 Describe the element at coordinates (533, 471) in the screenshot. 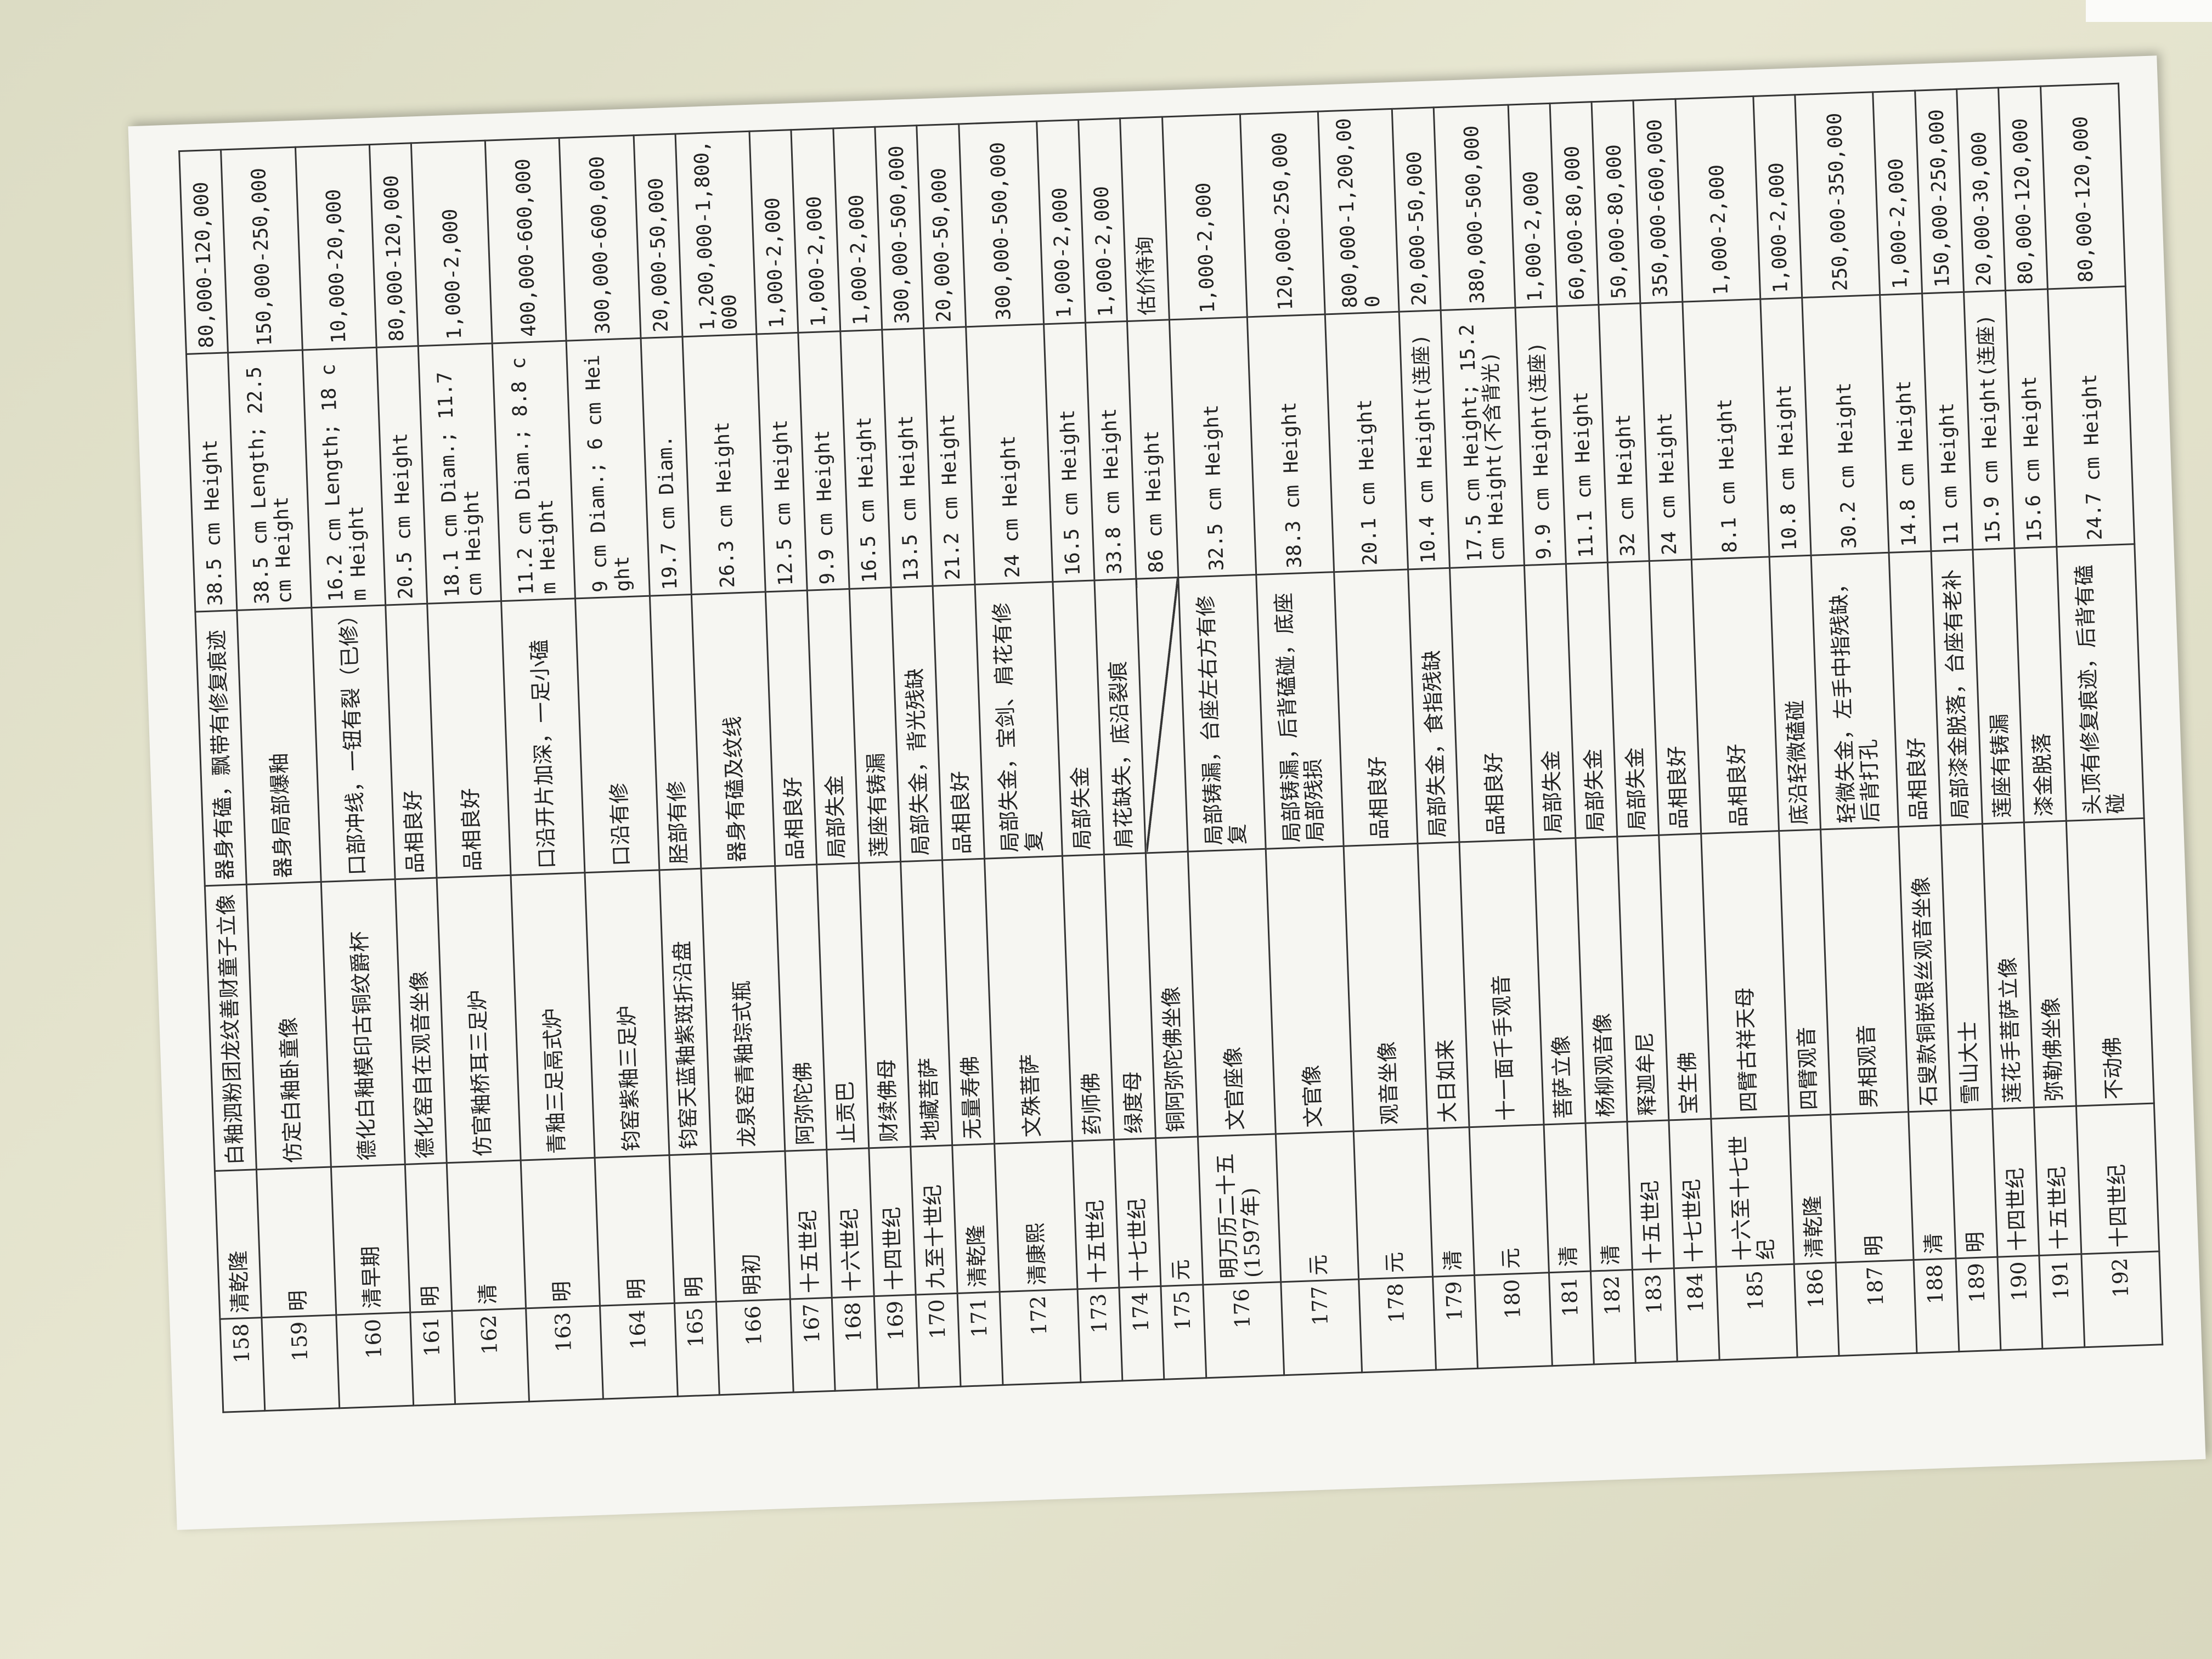

I see `lot-size: 11.2 cm Diam.; 8.8 cm Height` at that location.